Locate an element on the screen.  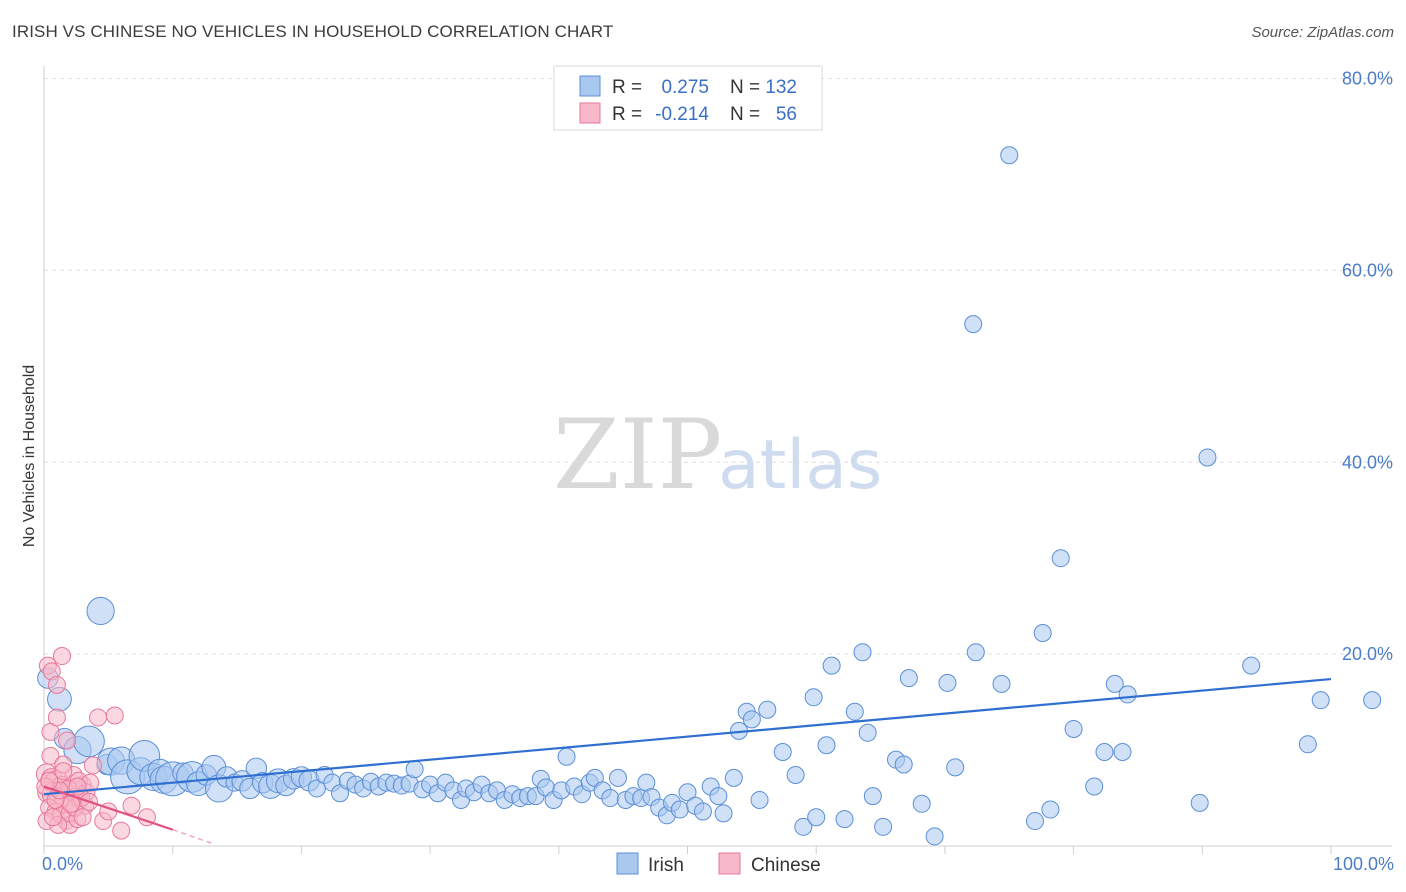
series-legend-label-irish: Irish is located at coordinates (666, 865).